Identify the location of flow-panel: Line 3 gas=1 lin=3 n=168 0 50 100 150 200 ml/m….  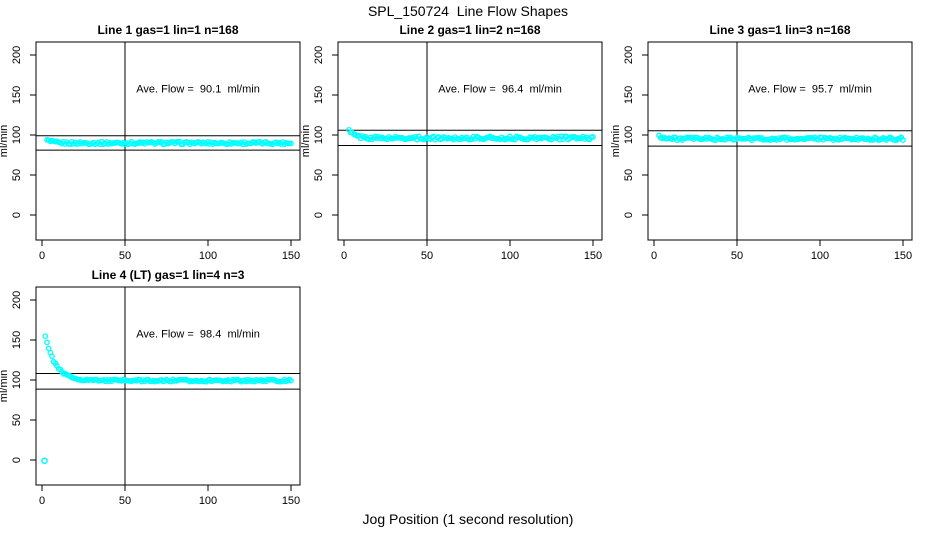
(761, 142).